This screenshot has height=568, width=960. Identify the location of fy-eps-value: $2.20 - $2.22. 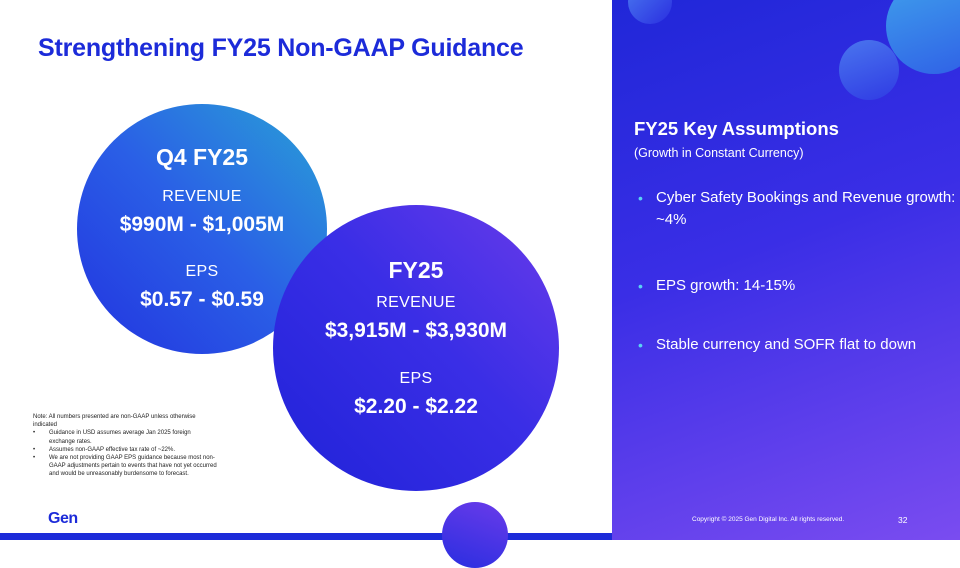
(416, 406).